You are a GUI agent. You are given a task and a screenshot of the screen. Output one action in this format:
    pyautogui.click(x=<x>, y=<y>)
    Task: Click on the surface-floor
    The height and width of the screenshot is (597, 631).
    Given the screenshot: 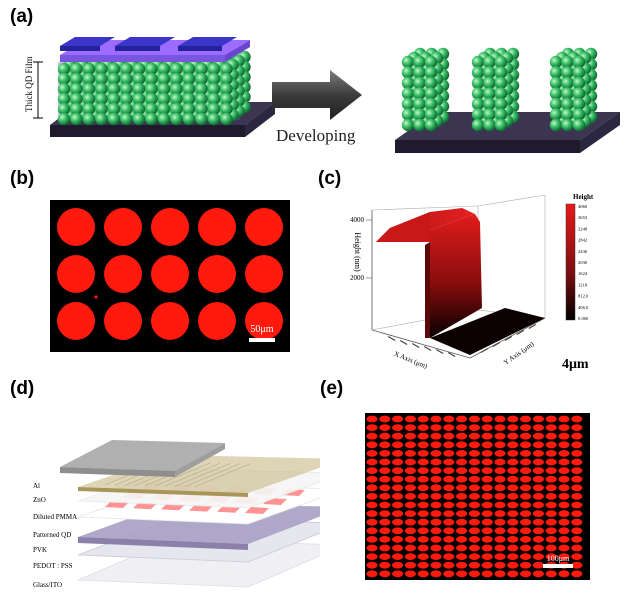 What is the action you would take?
    pyautogui.click(x=487, y=331)
    